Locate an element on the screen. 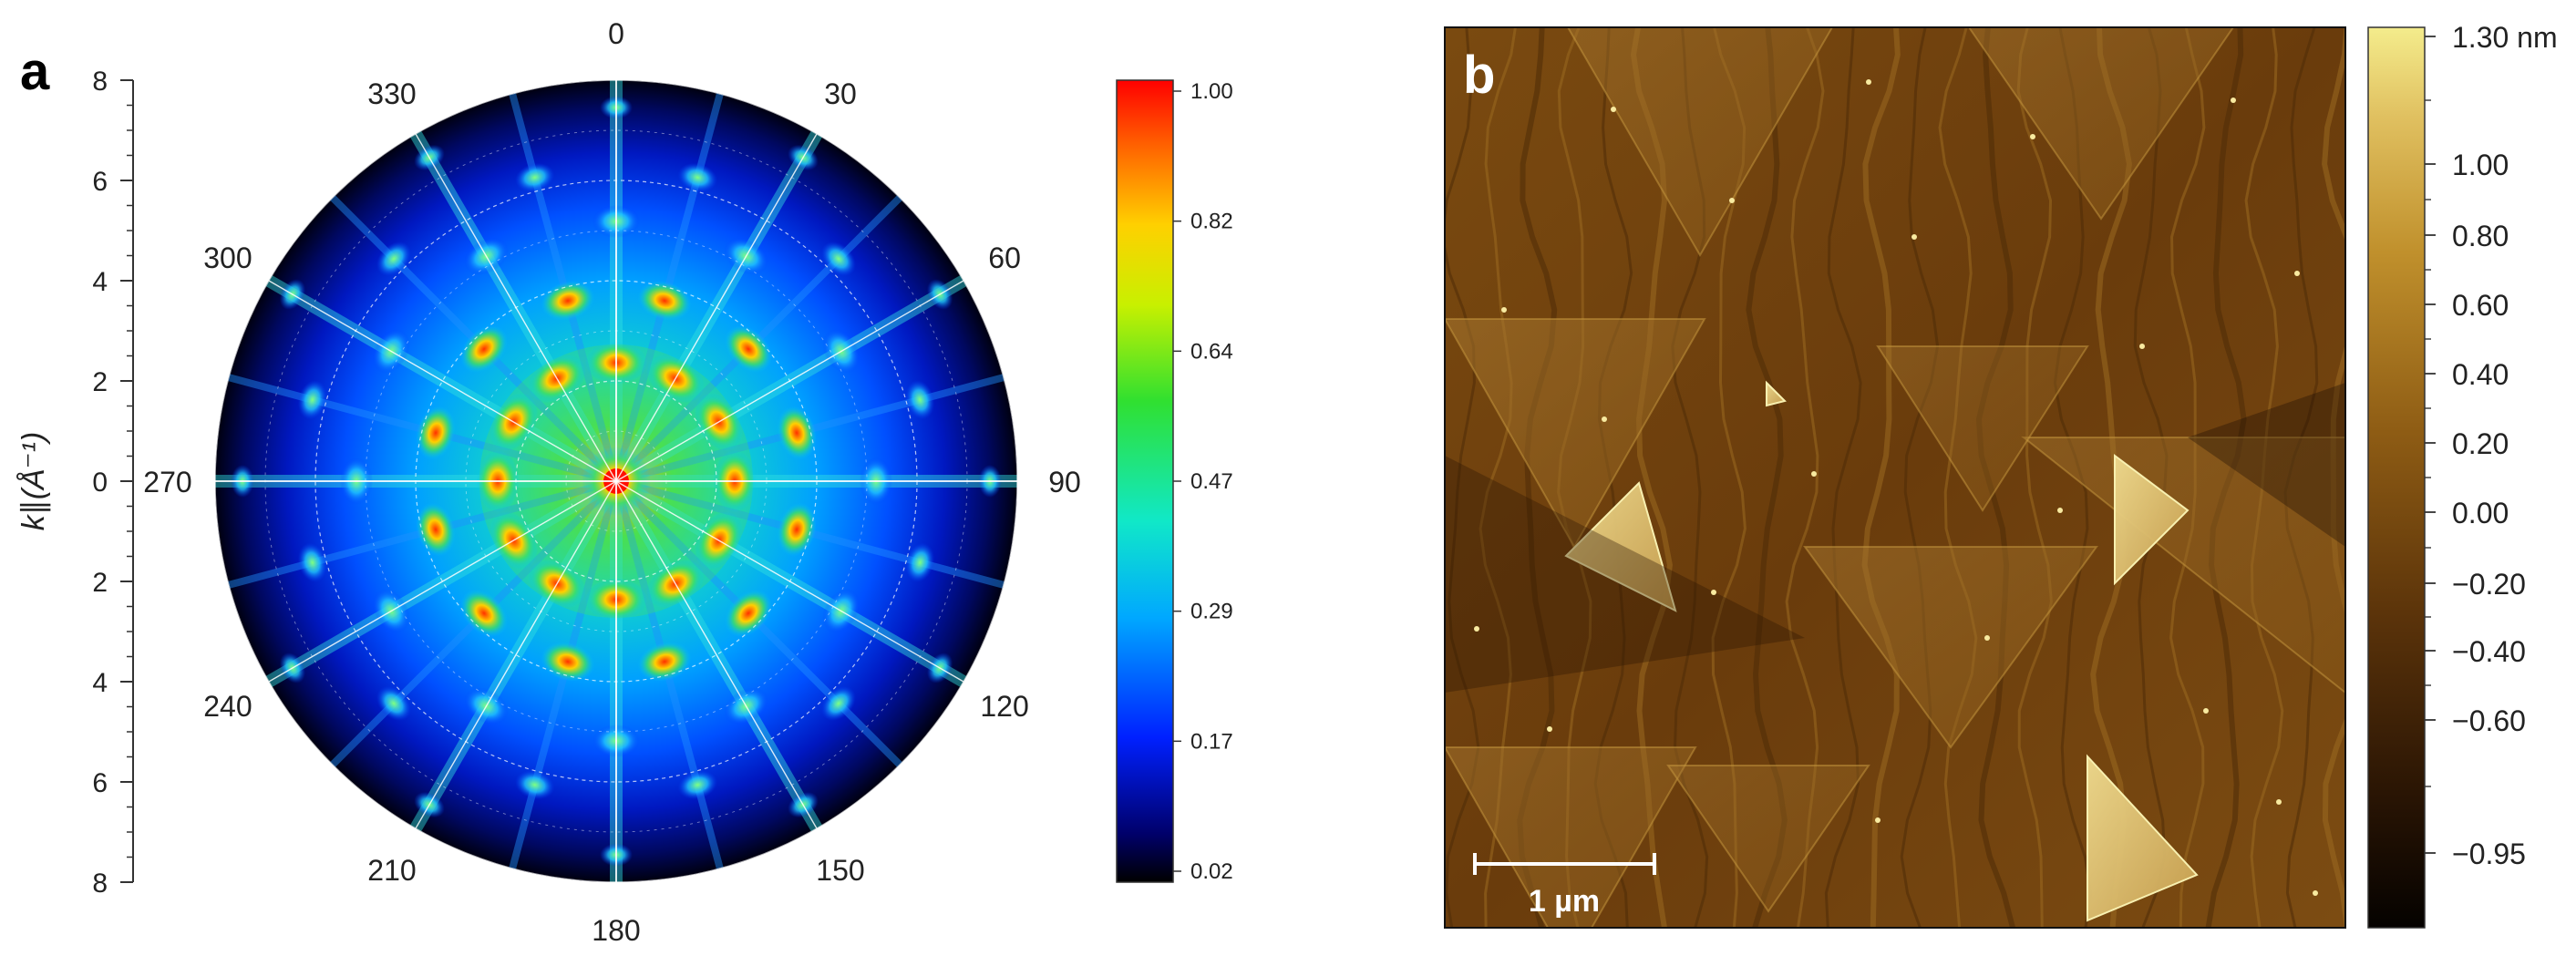 This screenshot has width=2576, height=966. radial-tick-label: 6 is located at coordinates (100, 182).